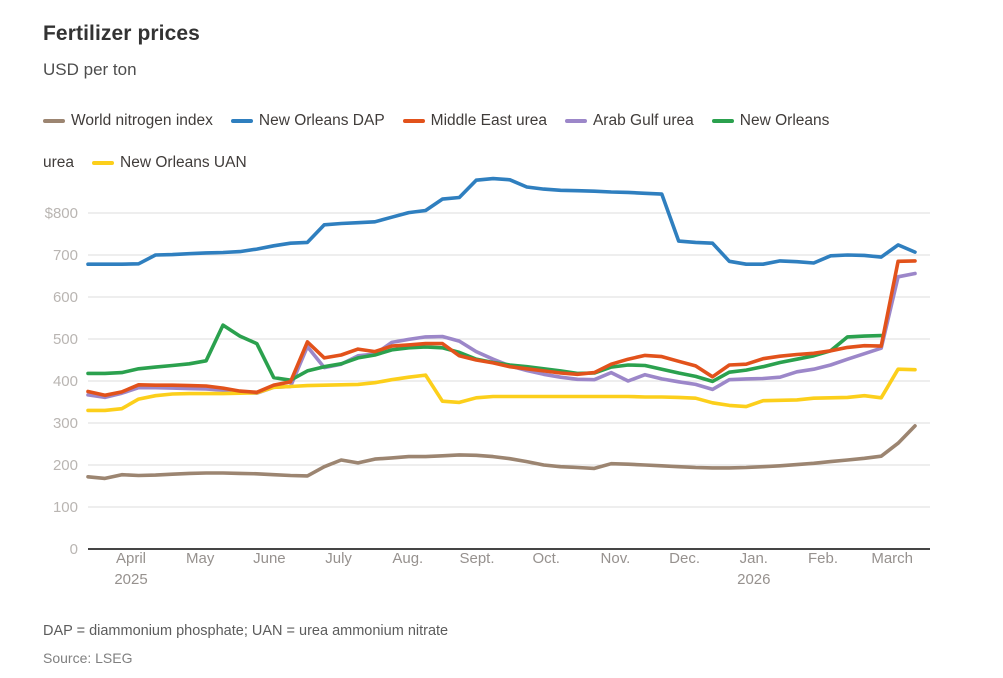 The height and width of the screenshot is (678, 1003). Describe the element at coordinates (754, 558) in the screenshot. I see `x-tick-label: Jan.` at that location.